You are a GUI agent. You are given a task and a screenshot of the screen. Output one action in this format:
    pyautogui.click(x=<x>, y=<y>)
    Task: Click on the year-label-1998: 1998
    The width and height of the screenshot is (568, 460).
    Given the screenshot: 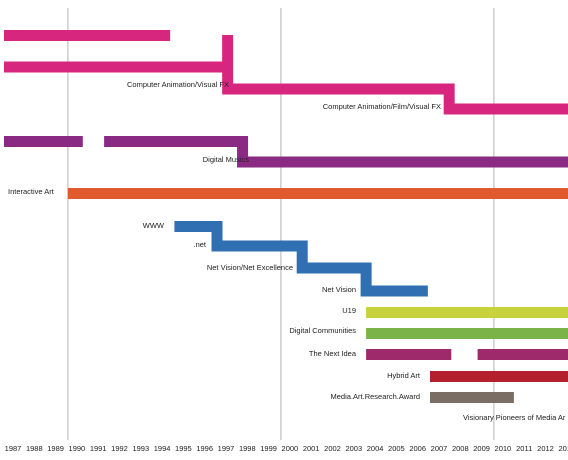 What is the action you would take?
    pyautogui.click(x=247, y=448)
    